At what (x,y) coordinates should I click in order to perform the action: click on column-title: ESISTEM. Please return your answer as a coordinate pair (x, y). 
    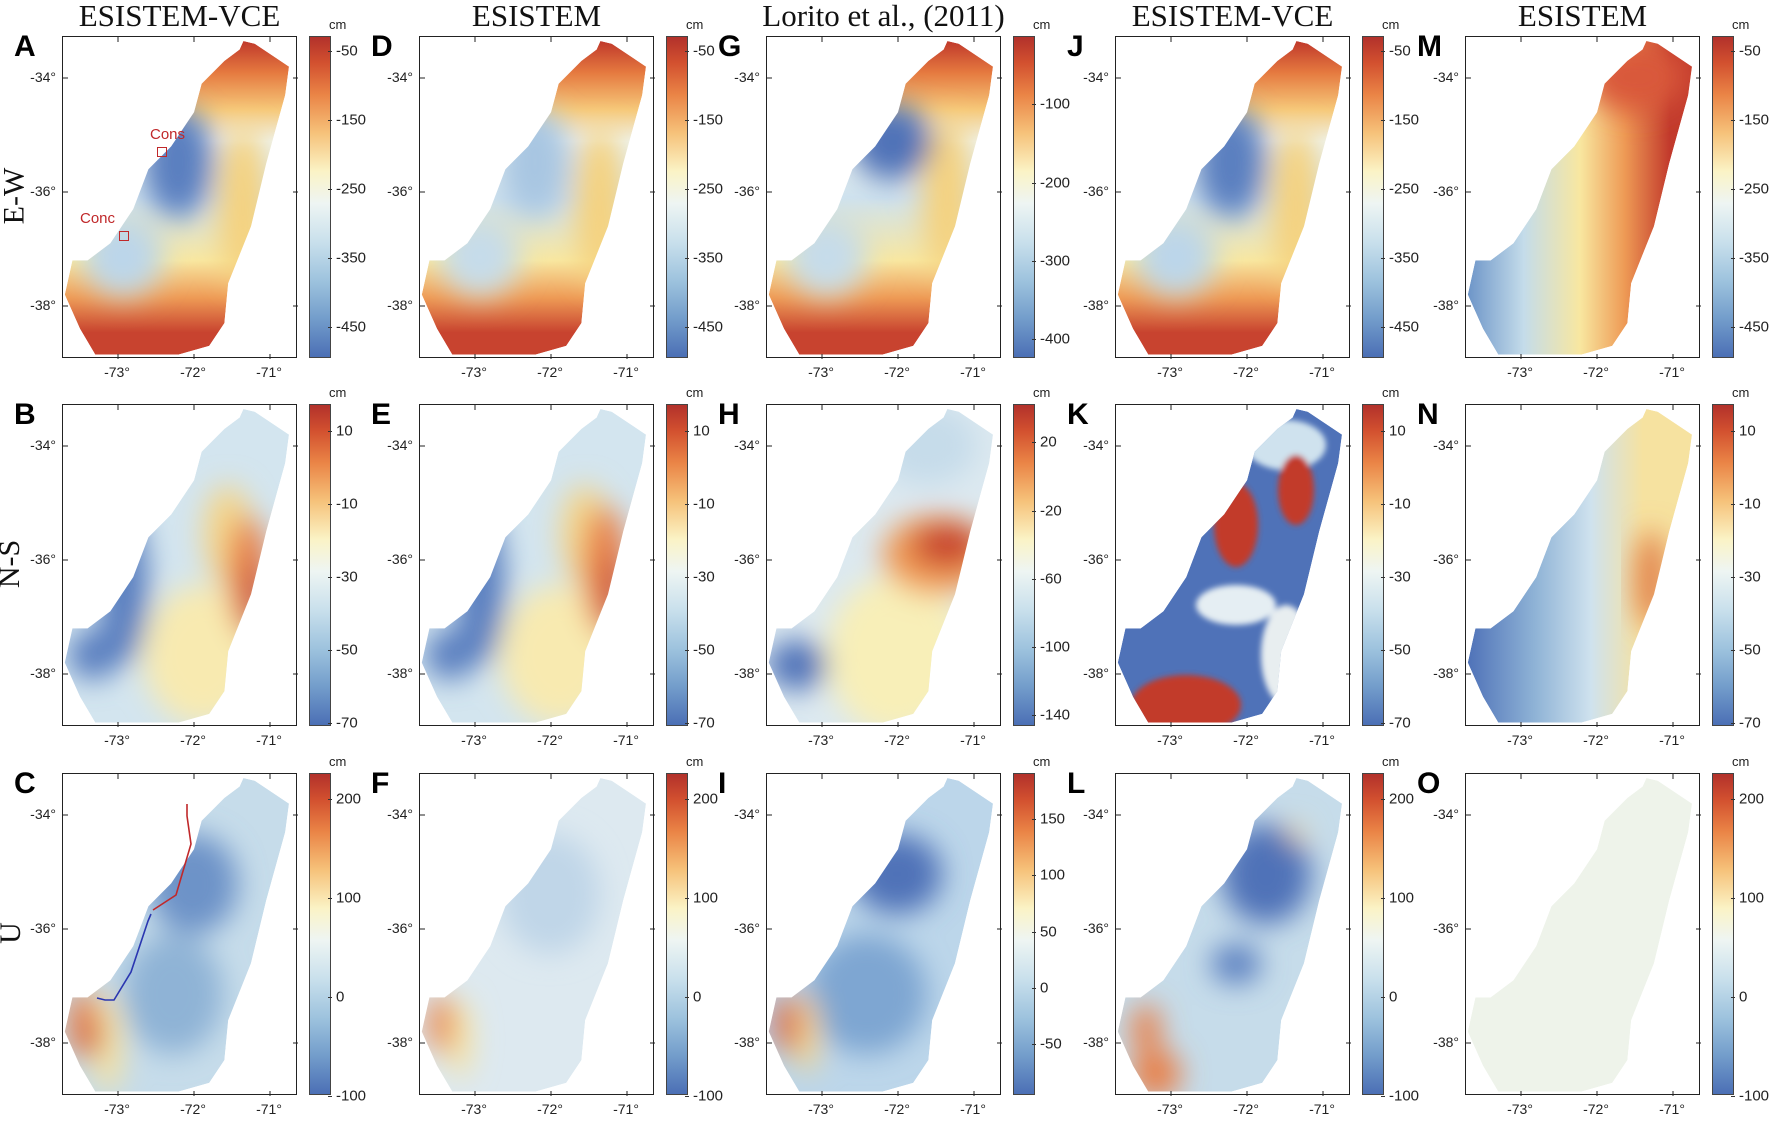
    Looking at the image, I should click on (536, 16).